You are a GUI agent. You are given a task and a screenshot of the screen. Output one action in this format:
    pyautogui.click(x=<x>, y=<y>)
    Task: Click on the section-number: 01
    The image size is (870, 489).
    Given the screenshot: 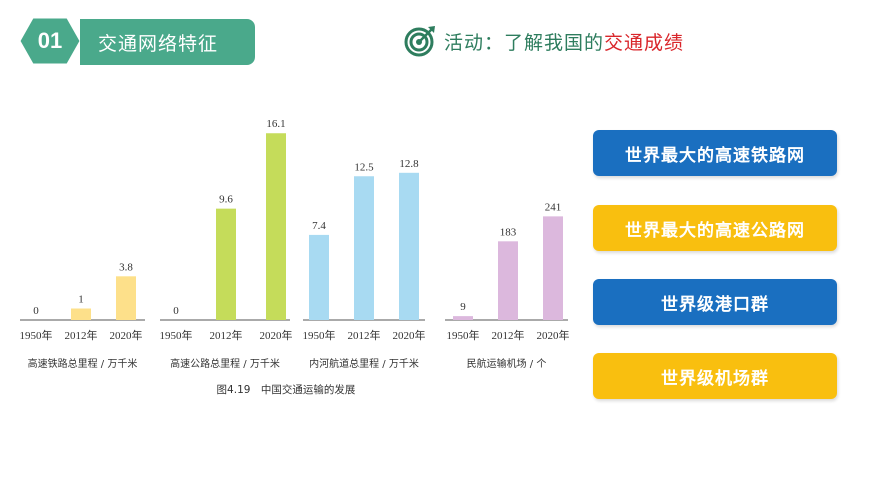 What is the action you would take?
    pyautogui.click(x=50, y=40)
    